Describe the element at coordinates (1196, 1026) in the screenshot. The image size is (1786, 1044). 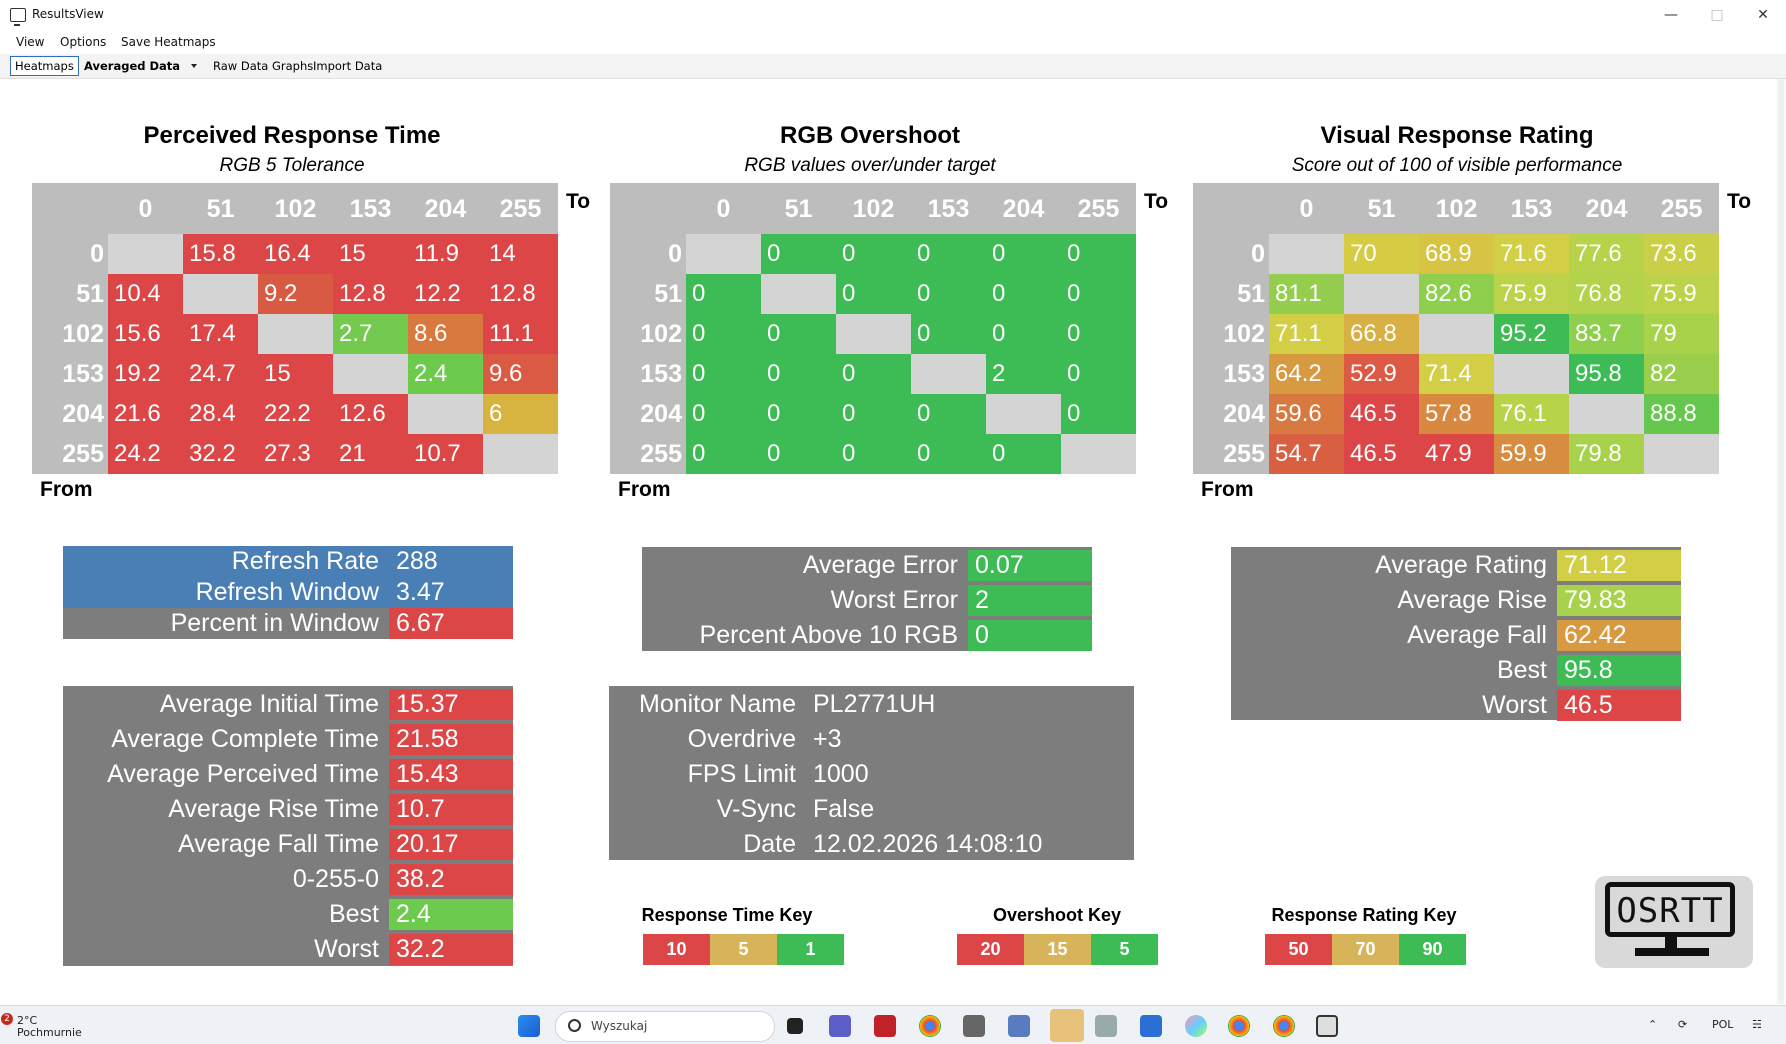
I see `colorful-app-icon` at that location.